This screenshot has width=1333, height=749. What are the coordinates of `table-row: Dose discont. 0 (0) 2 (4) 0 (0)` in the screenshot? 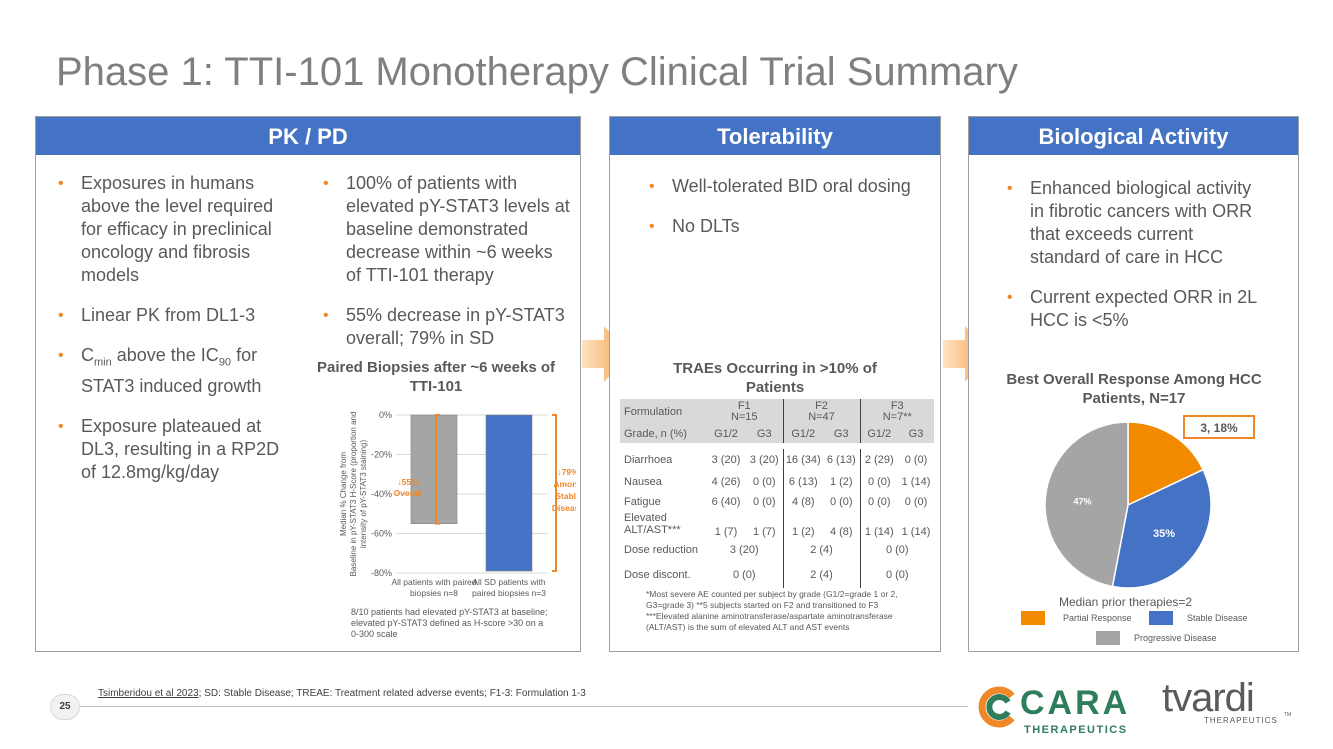 It's located at (777, 575).